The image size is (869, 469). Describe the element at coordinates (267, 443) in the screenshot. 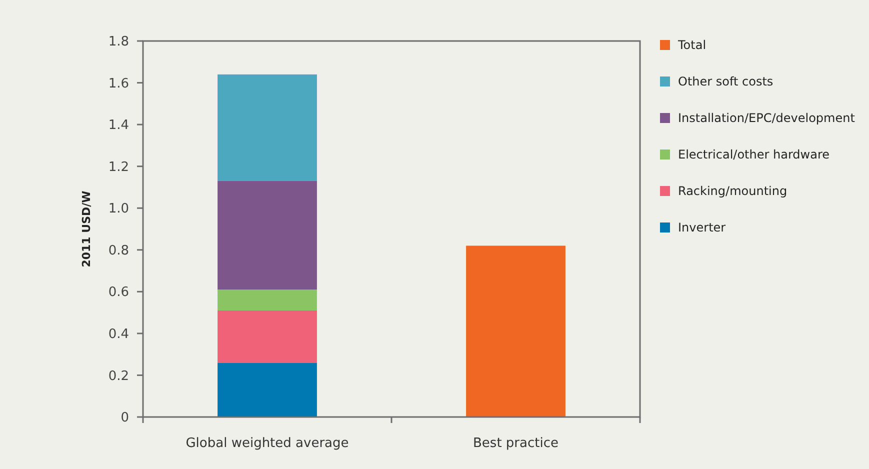

I see `x-tick-label: Global weighted average` at that location.